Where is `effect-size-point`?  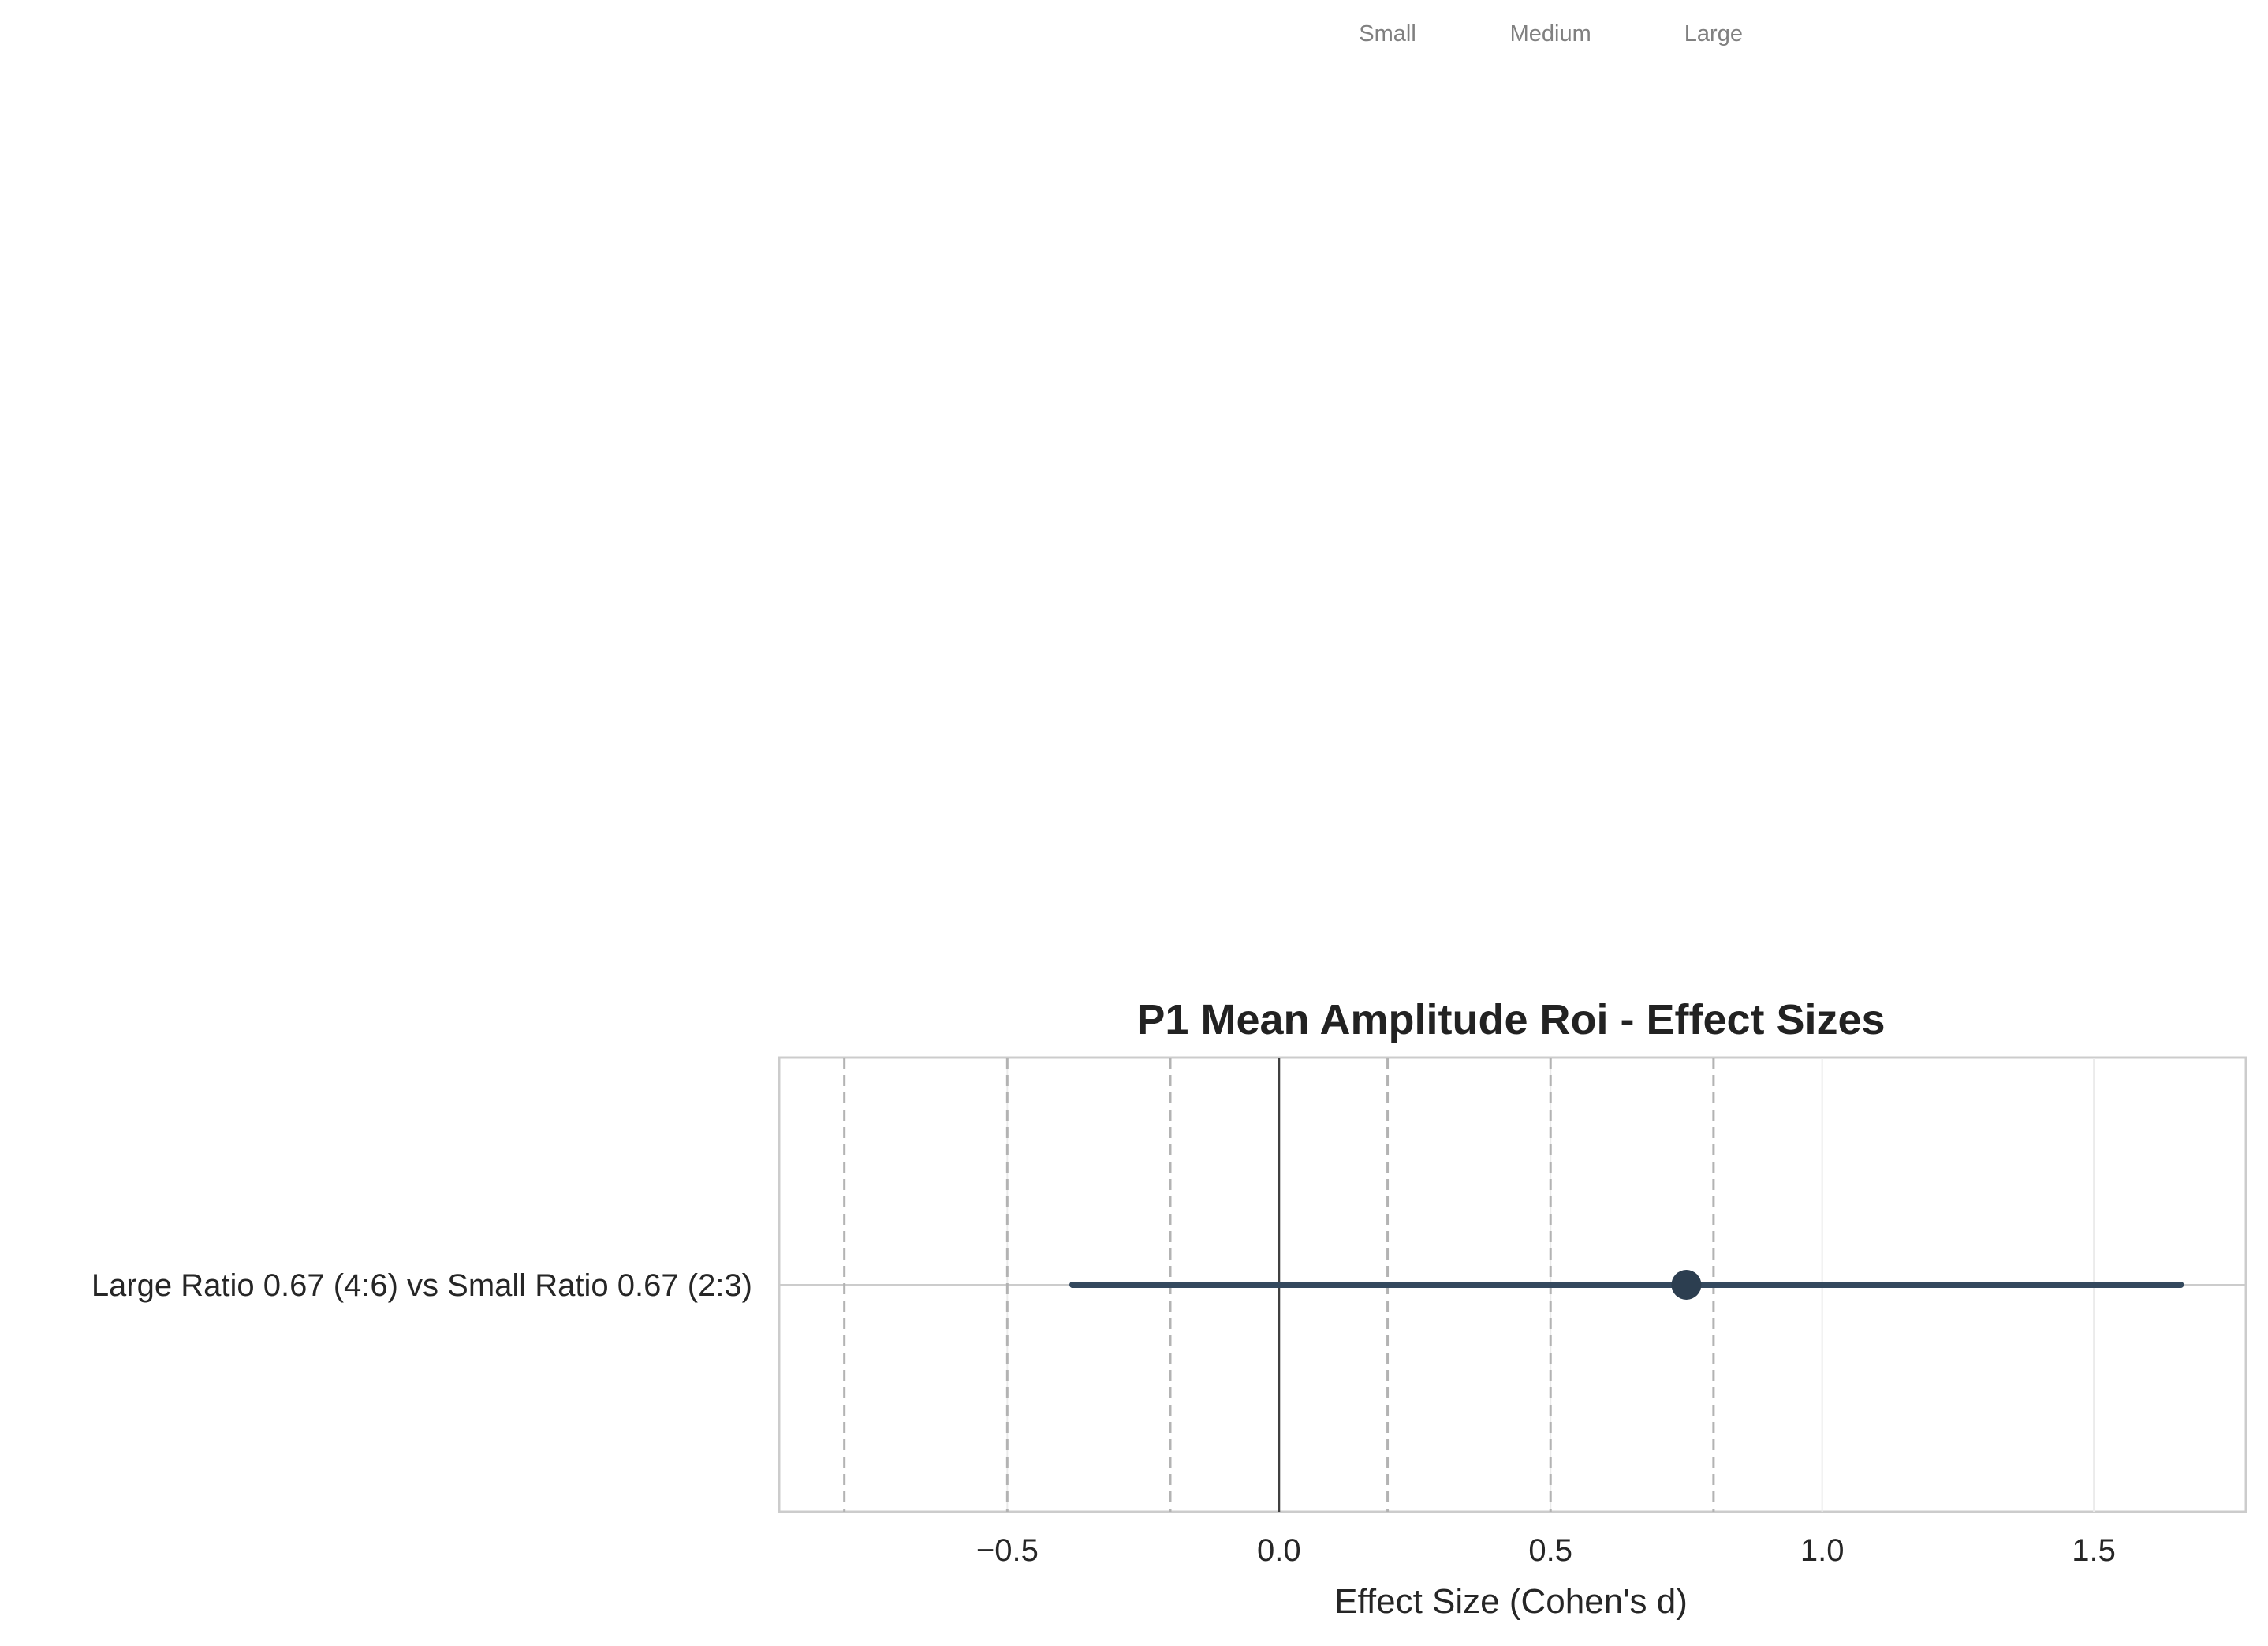
effect-size-point is located at coordinates (1686, 1285).